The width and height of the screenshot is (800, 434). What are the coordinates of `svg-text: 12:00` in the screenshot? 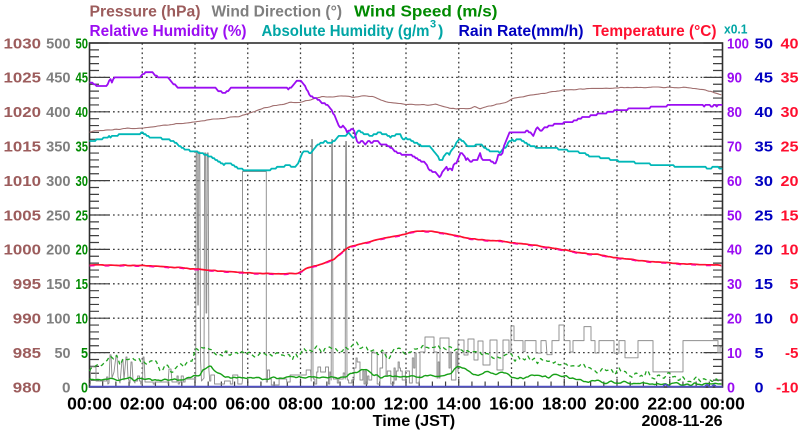 It's located at (406, 404).